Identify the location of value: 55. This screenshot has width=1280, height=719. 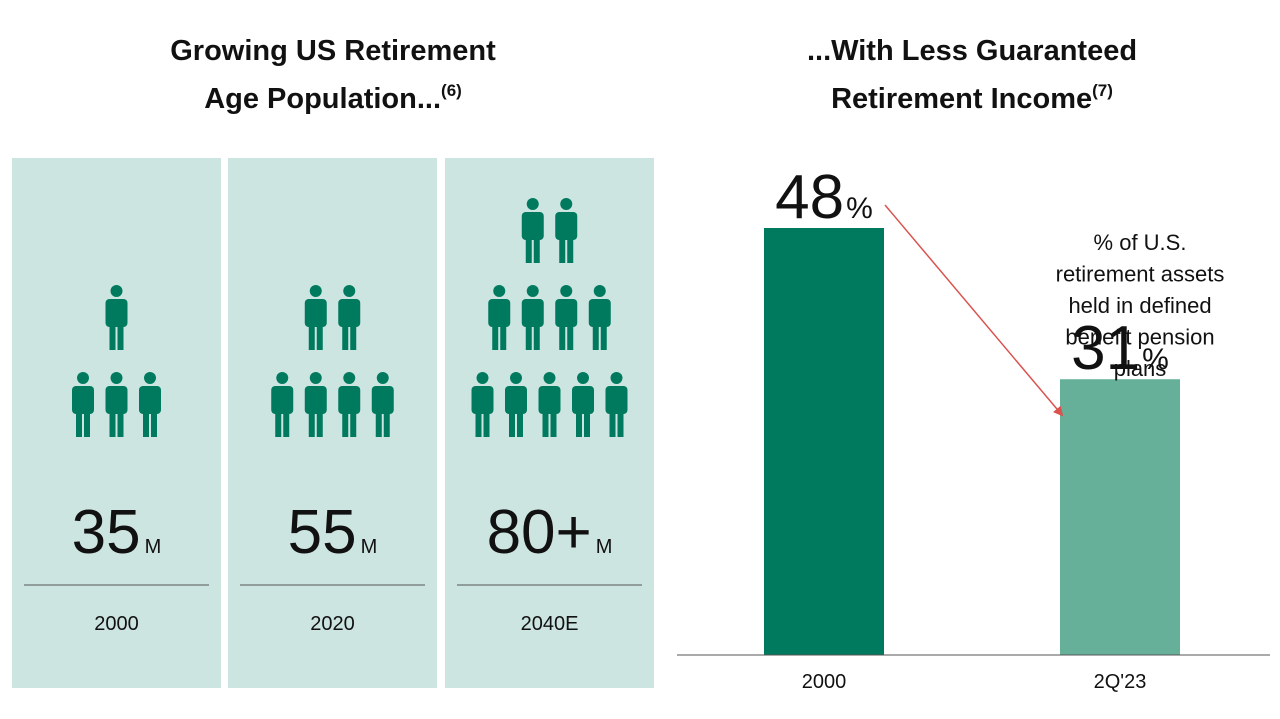
(322, 532).